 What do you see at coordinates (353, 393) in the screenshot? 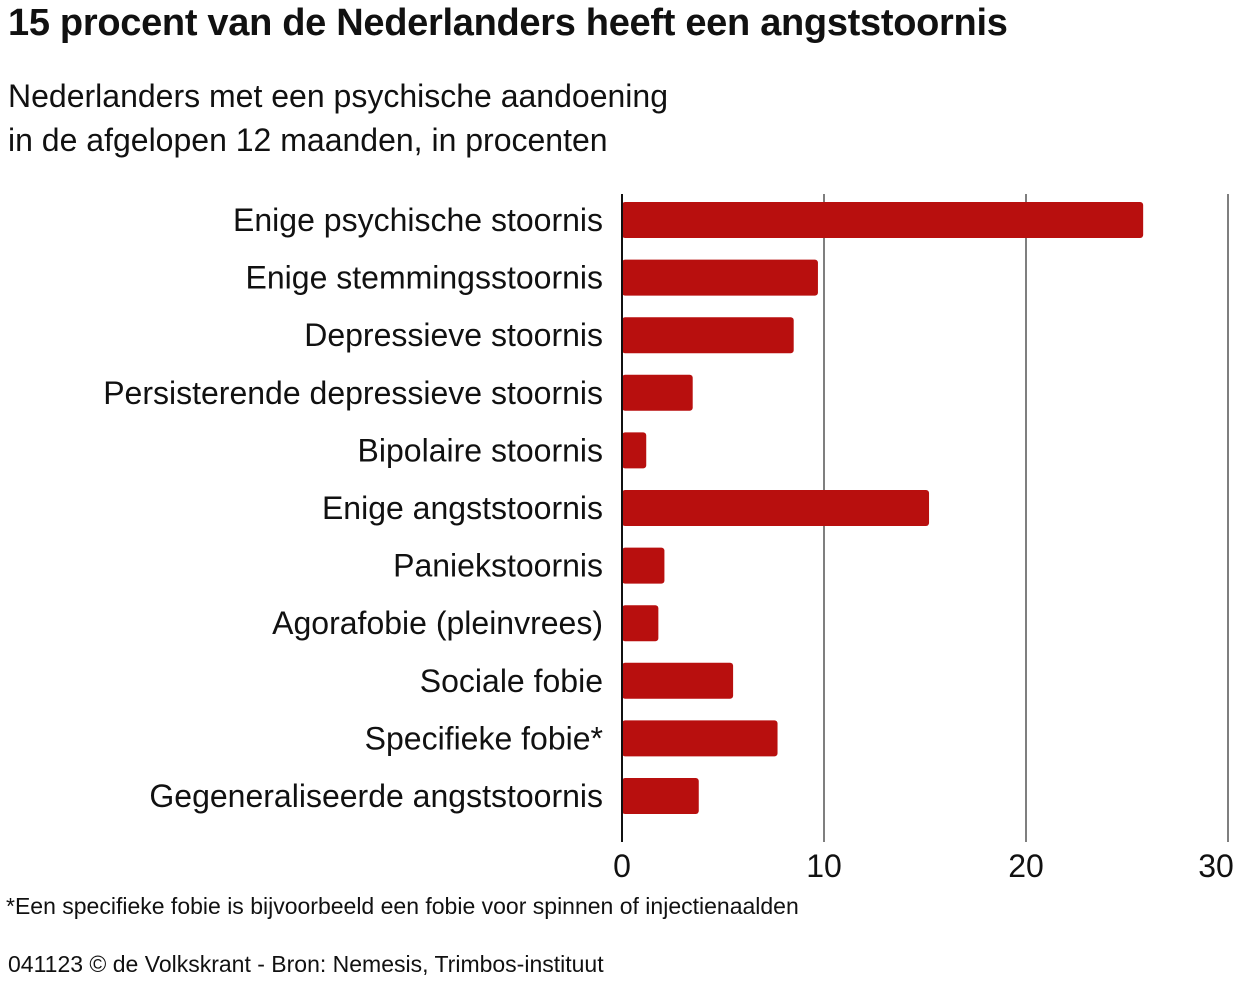
I see `category-label: Persisterende depressieve stoornis` at bounding box center [353, 393].